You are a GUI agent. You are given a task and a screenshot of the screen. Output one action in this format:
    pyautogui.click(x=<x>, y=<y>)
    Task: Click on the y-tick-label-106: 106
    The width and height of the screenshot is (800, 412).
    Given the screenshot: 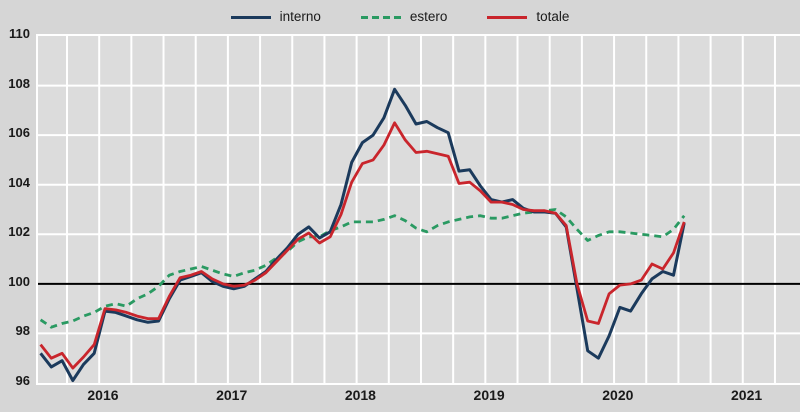 What is the action you would take?
    pyautogui.click(x=19, y=133)
    